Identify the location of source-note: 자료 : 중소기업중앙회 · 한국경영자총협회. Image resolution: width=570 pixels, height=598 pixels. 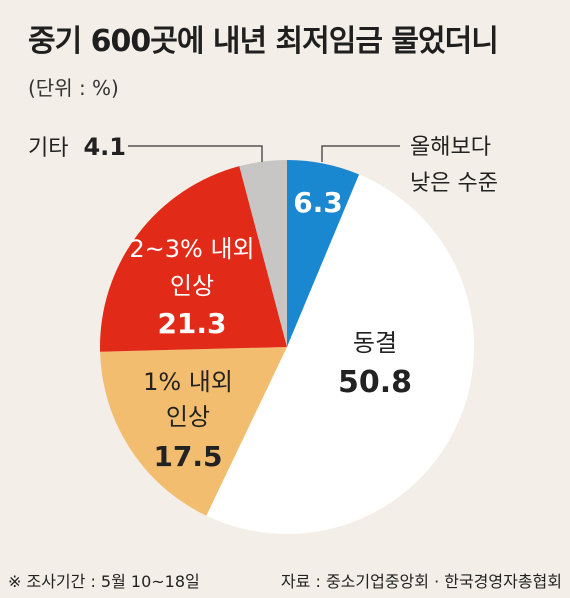
(421, 581).